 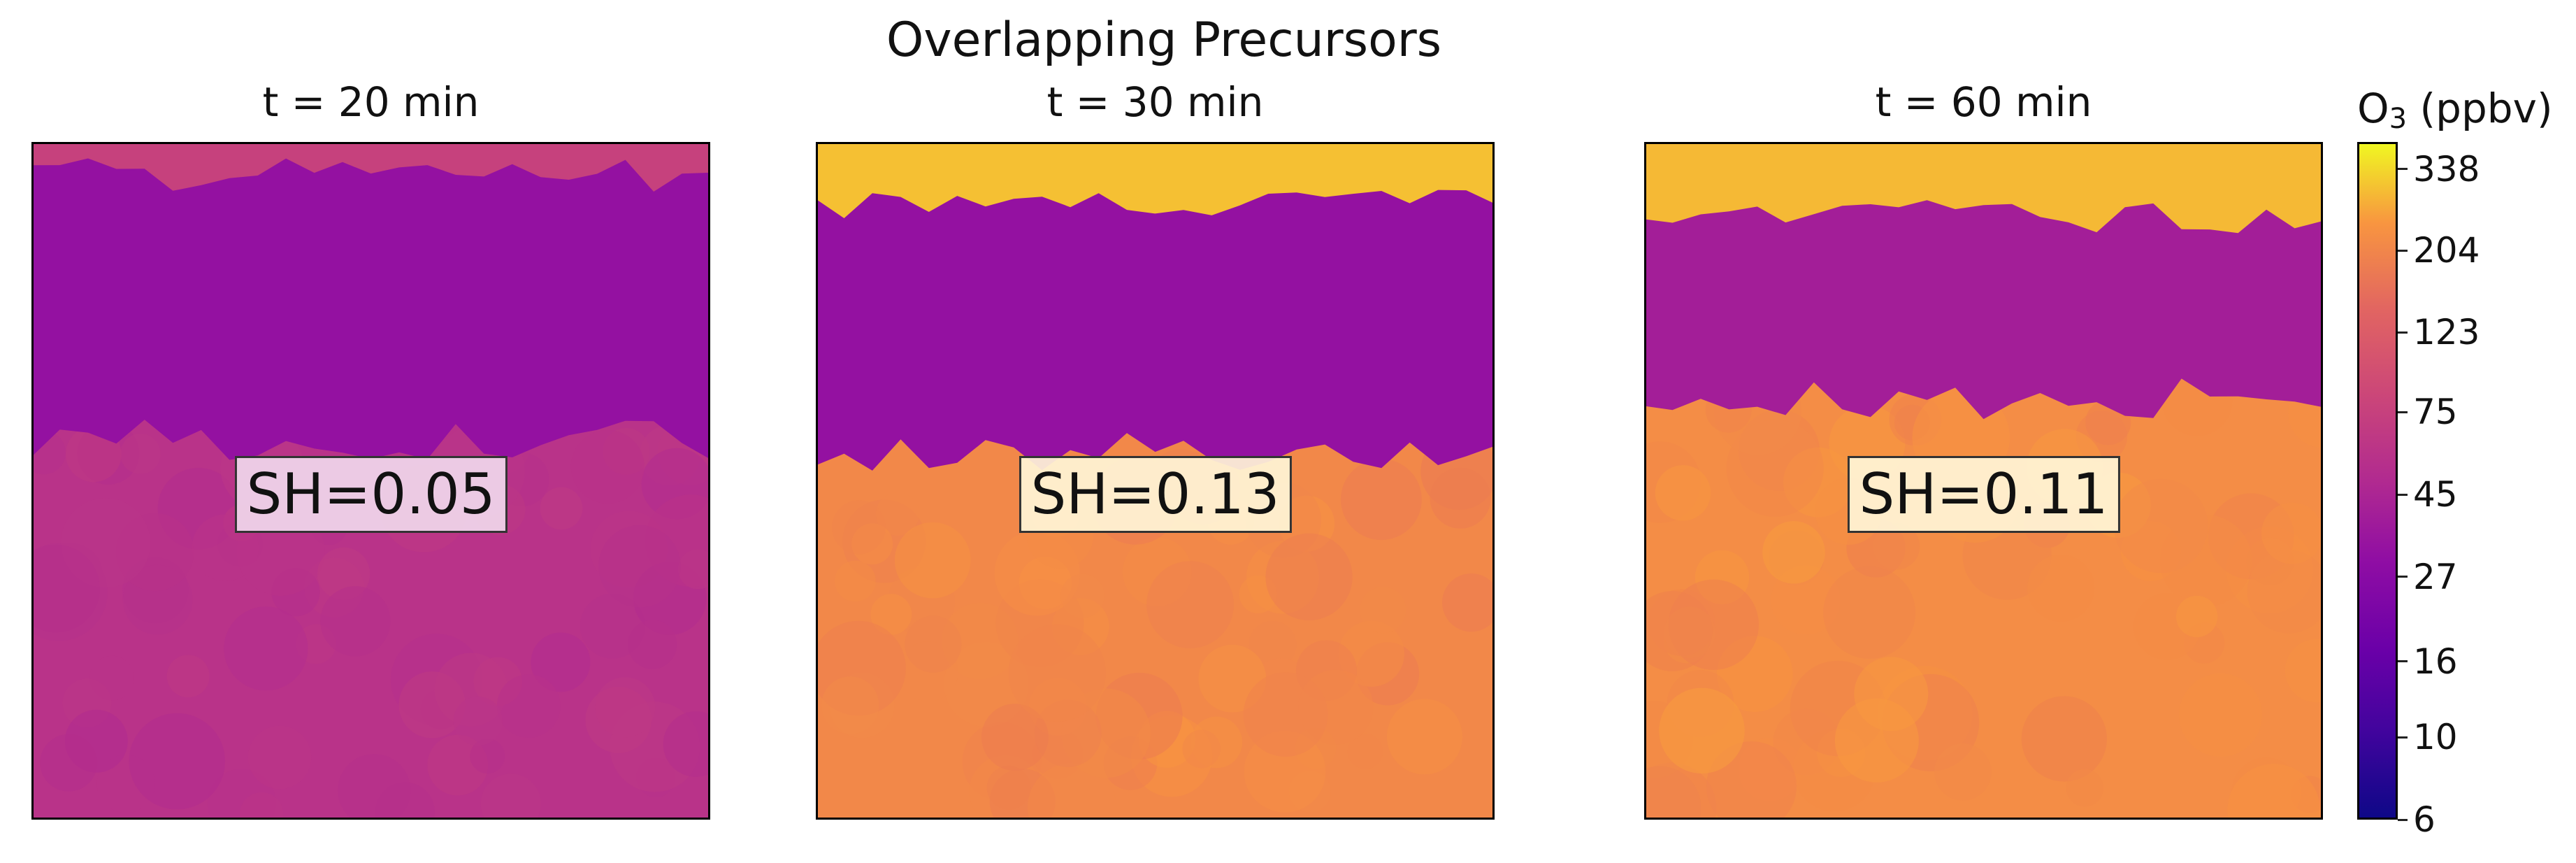 I want to click on colorbar-title-sub: 3, so click(x=2398, y=119).